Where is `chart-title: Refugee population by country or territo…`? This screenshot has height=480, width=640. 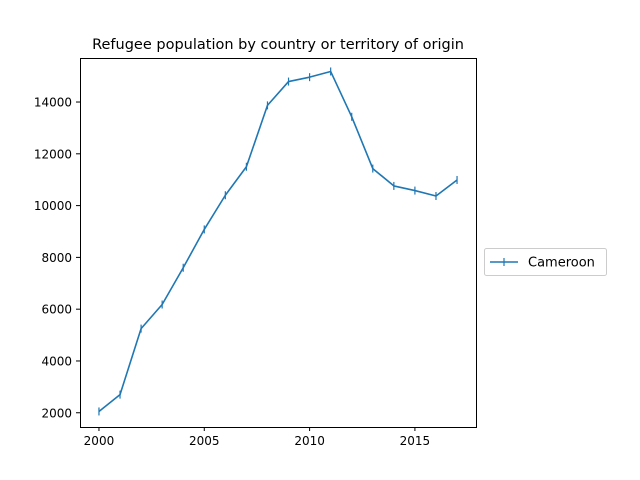
chart-title: Refugee population by country or territo… is located at coordinates (278, 45).